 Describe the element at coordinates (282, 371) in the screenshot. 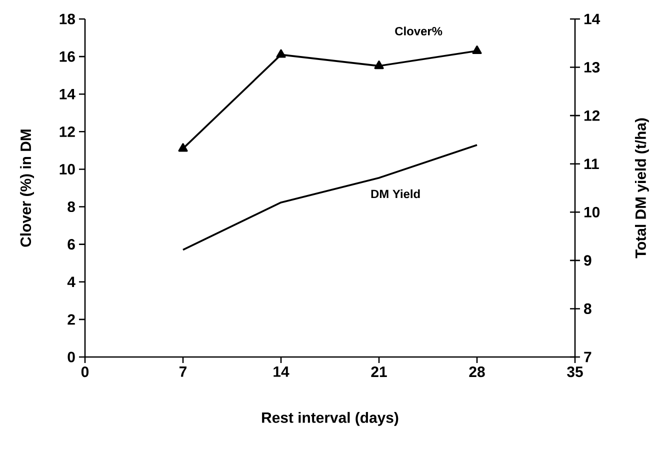

I see `x-tick-label: 14` at that location.